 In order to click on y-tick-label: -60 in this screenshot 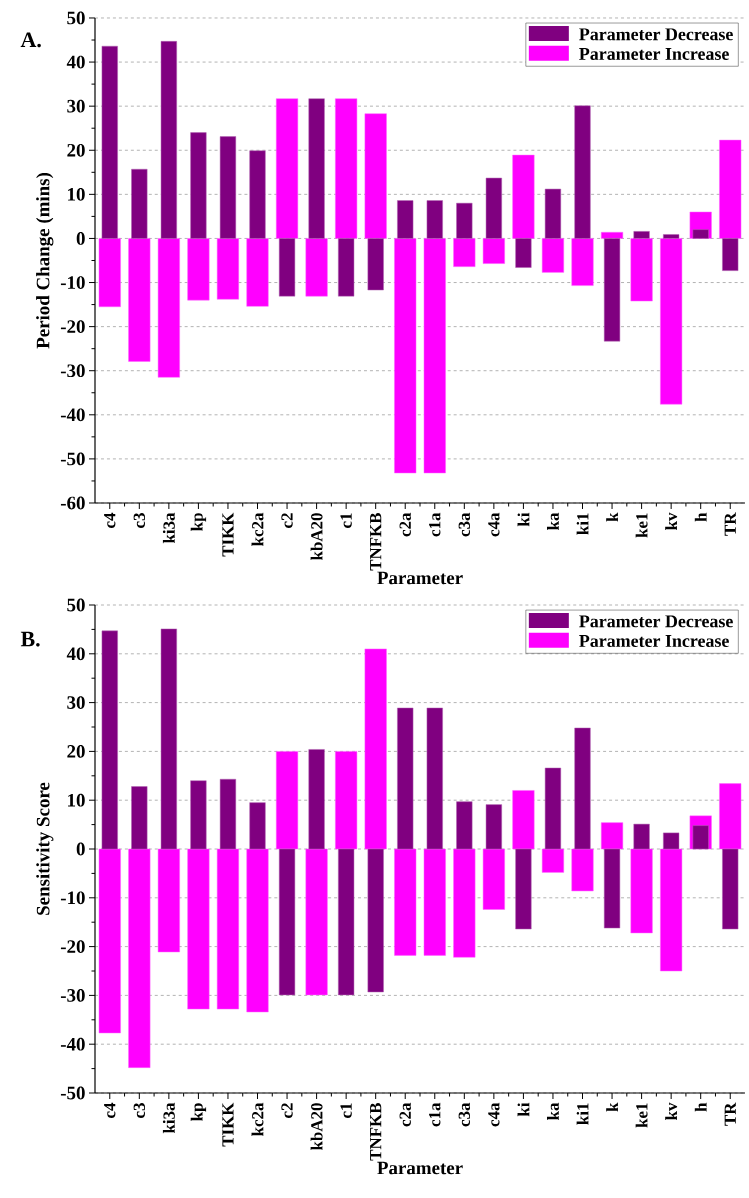, I will do `click(72, 503)`.